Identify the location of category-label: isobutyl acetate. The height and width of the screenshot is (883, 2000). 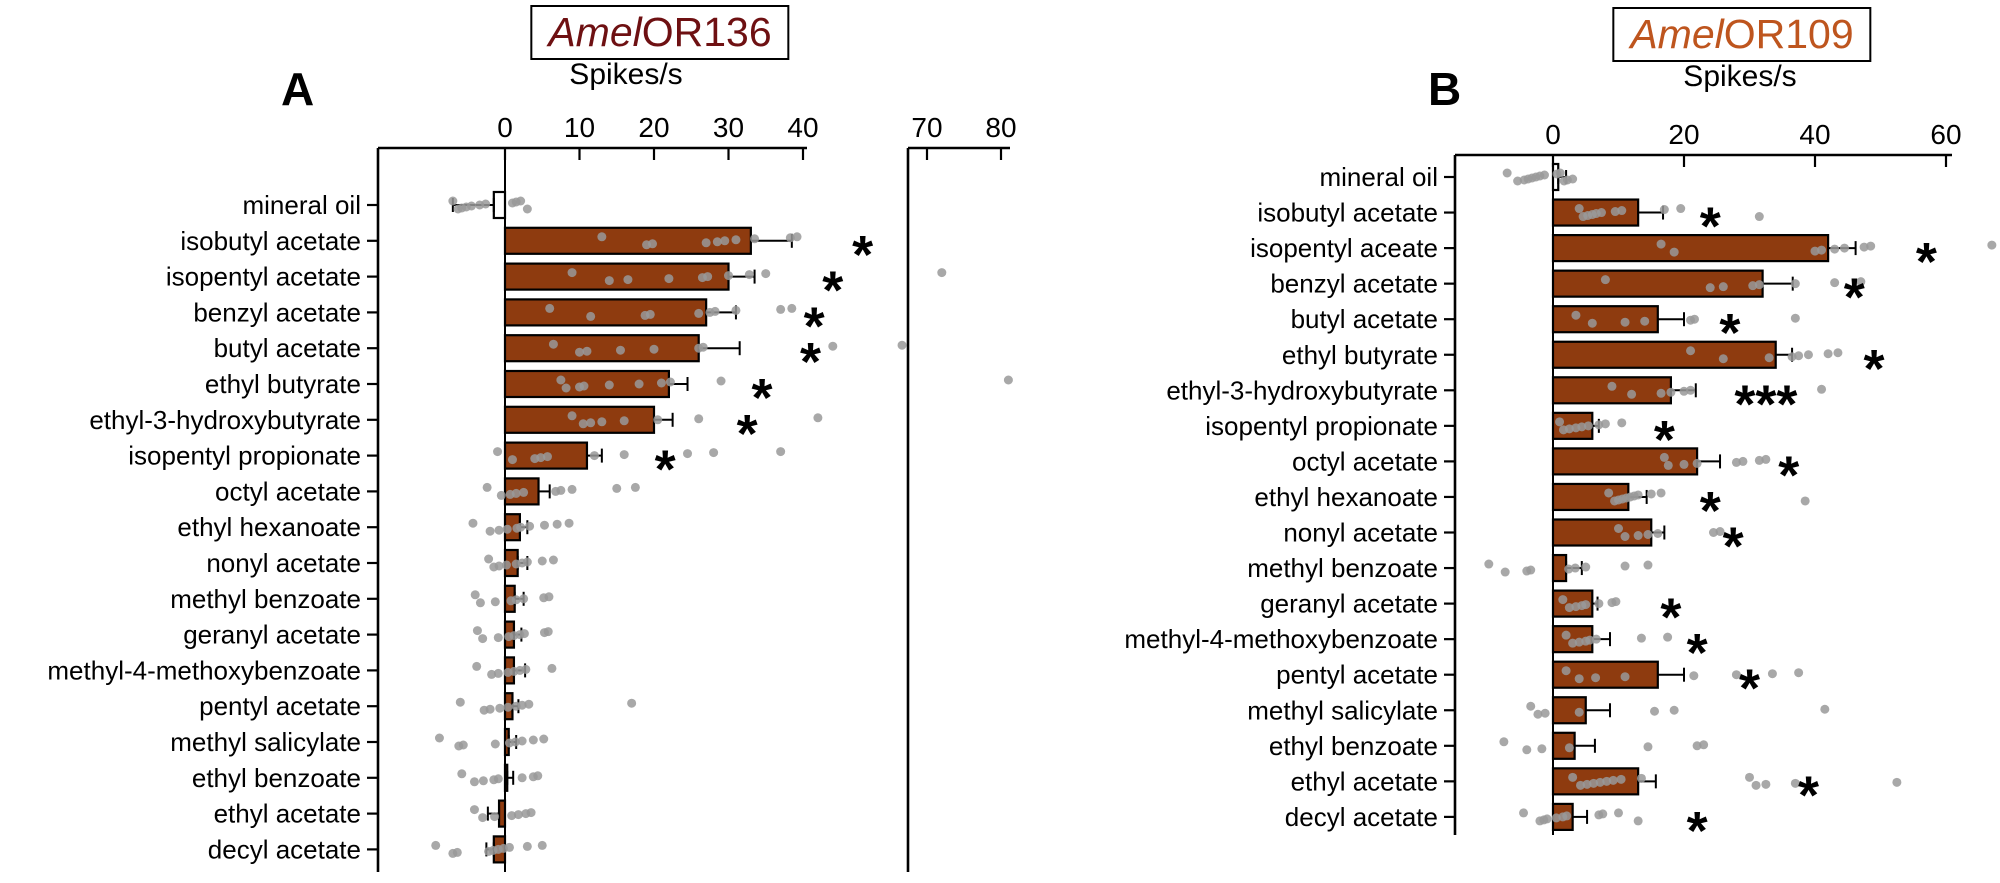
(270, 241).